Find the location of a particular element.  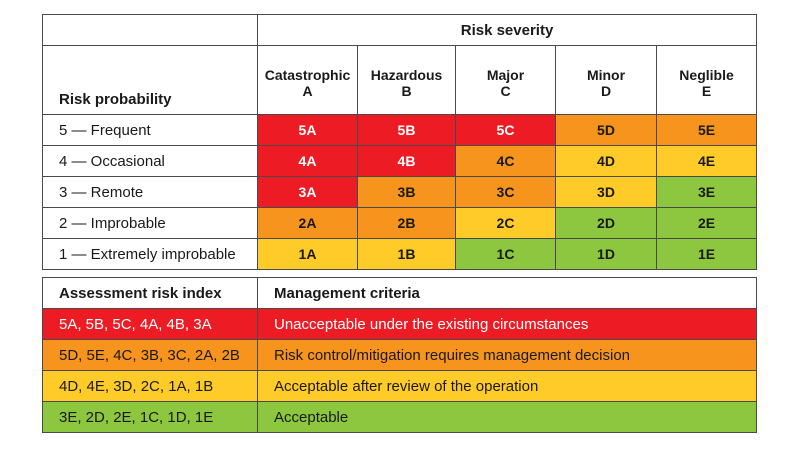

severity-name: Catastrophic is located at coordinates (307, 75).